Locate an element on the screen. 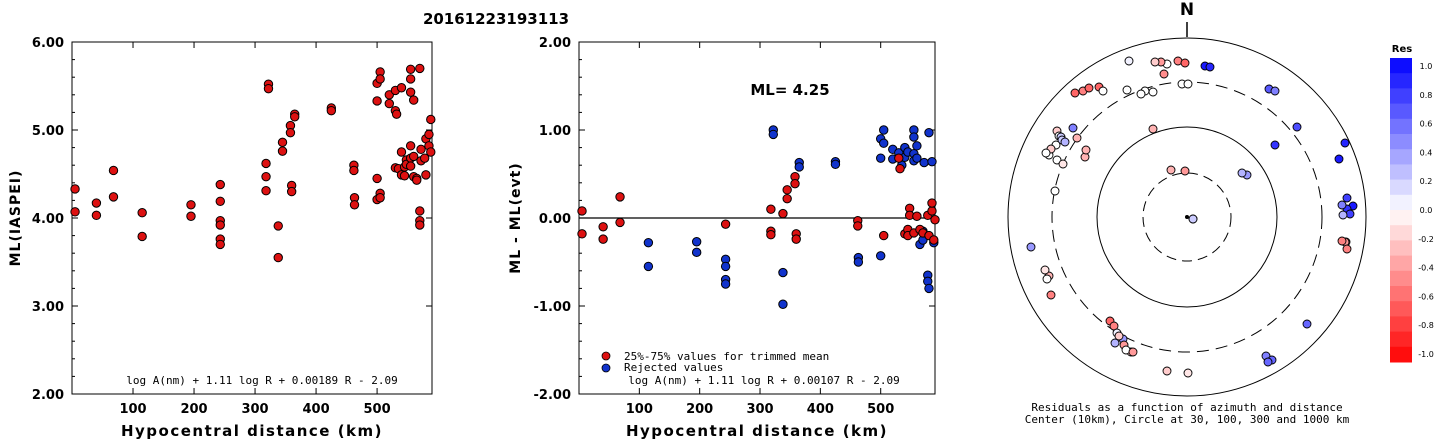 Image resolution: width=1437 pixels, height=441 pixels. colorbar-tick-label: -0.8 is located at coordinates (1426, 325).